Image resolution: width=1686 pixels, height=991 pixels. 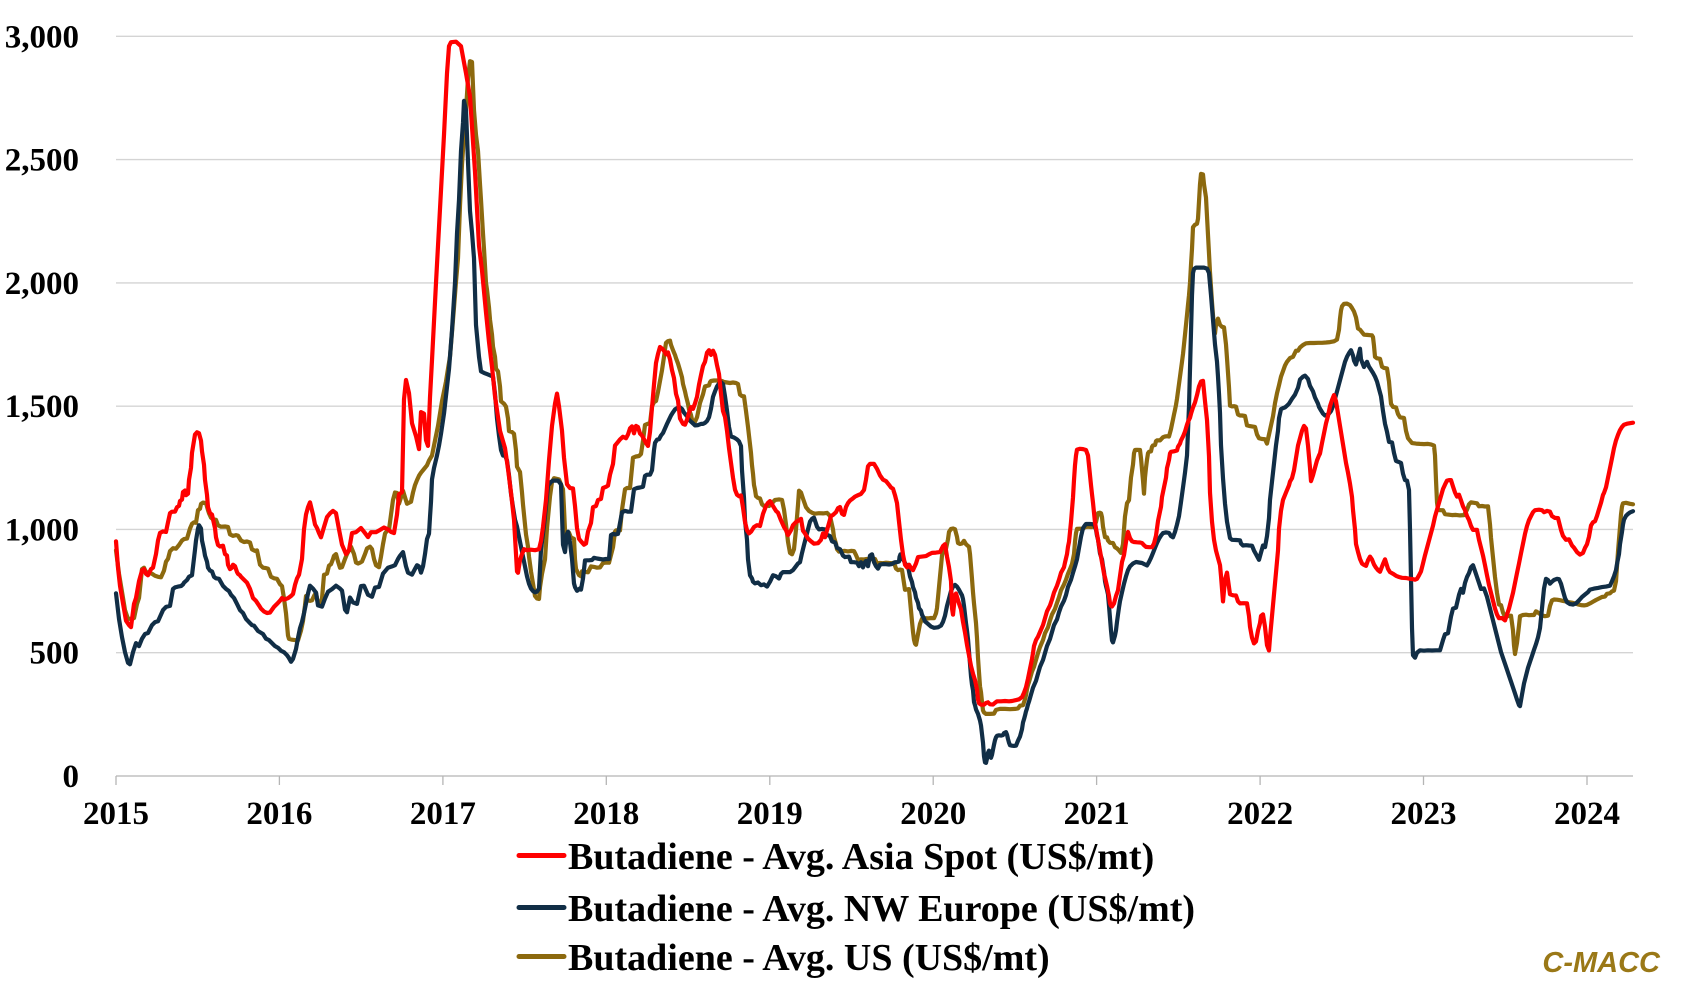 What do you see at coordinates (279, 814) in the screenshot?
I see `svg-text: 2016` at bounding box center [279, 814].